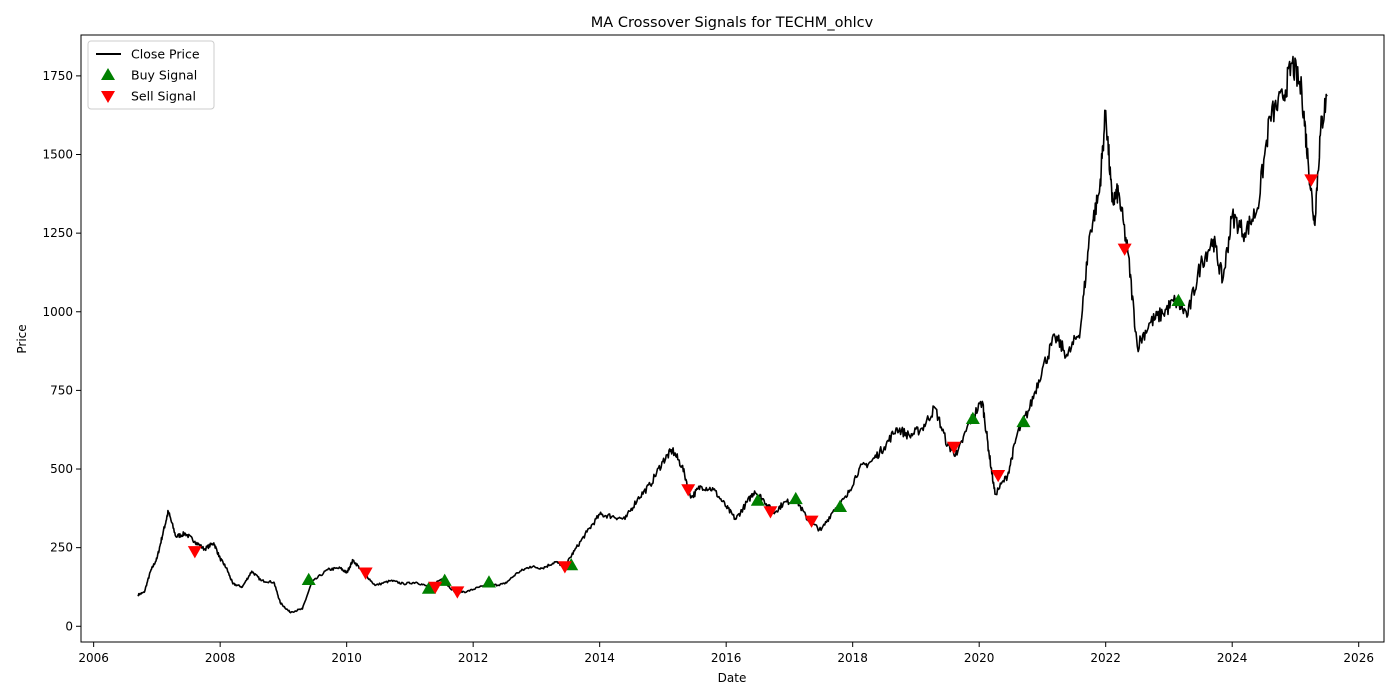 The image size is (1400, 700). I want to click on y-axis-label: Price, so click(22, 338).